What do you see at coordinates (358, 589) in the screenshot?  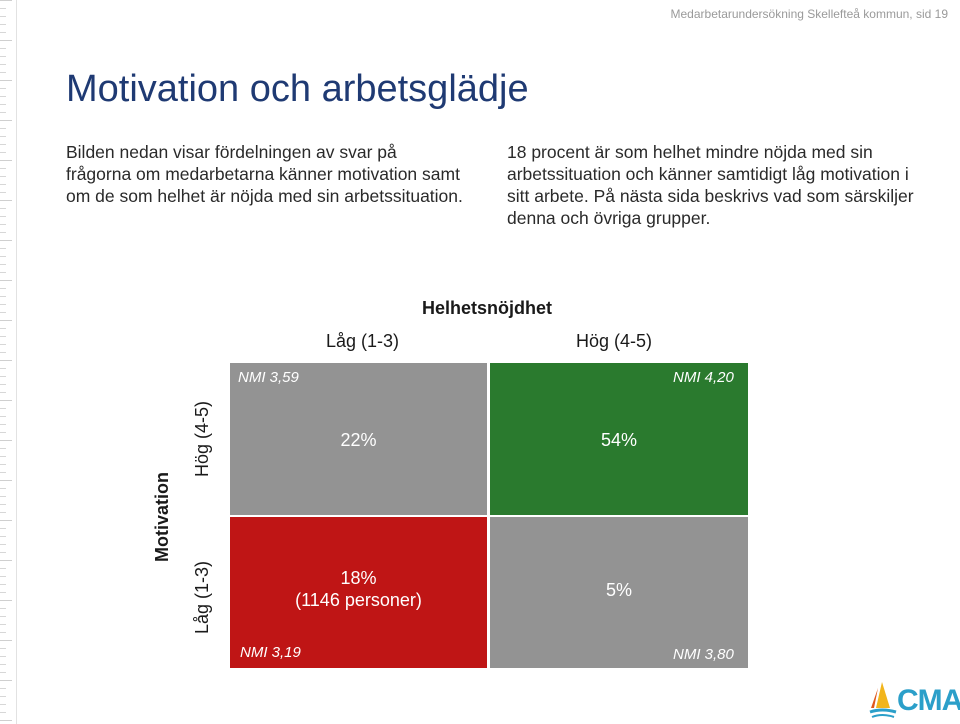 I see `pct-bottom-left: 18% (1146 personer)` at bounding box center [358, 589].